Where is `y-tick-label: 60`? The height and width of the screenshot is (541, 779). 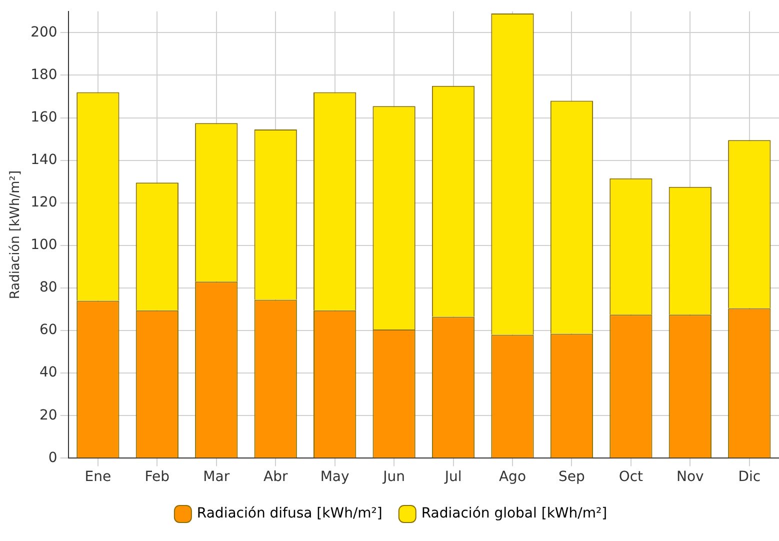 y-tick-label: 60 is located at coordinates (48, 330).